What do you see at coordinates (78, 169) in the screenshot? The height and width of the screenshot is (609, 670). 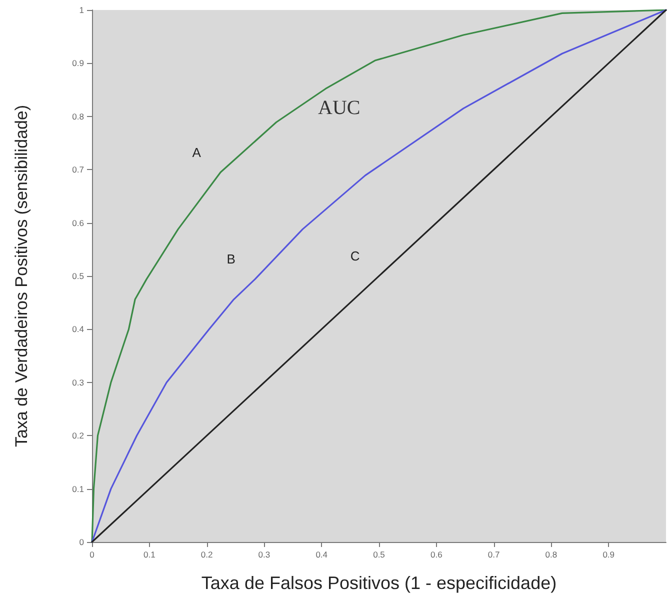 I see `y-tick-label: 0.7` at bounding box center [78, 169].